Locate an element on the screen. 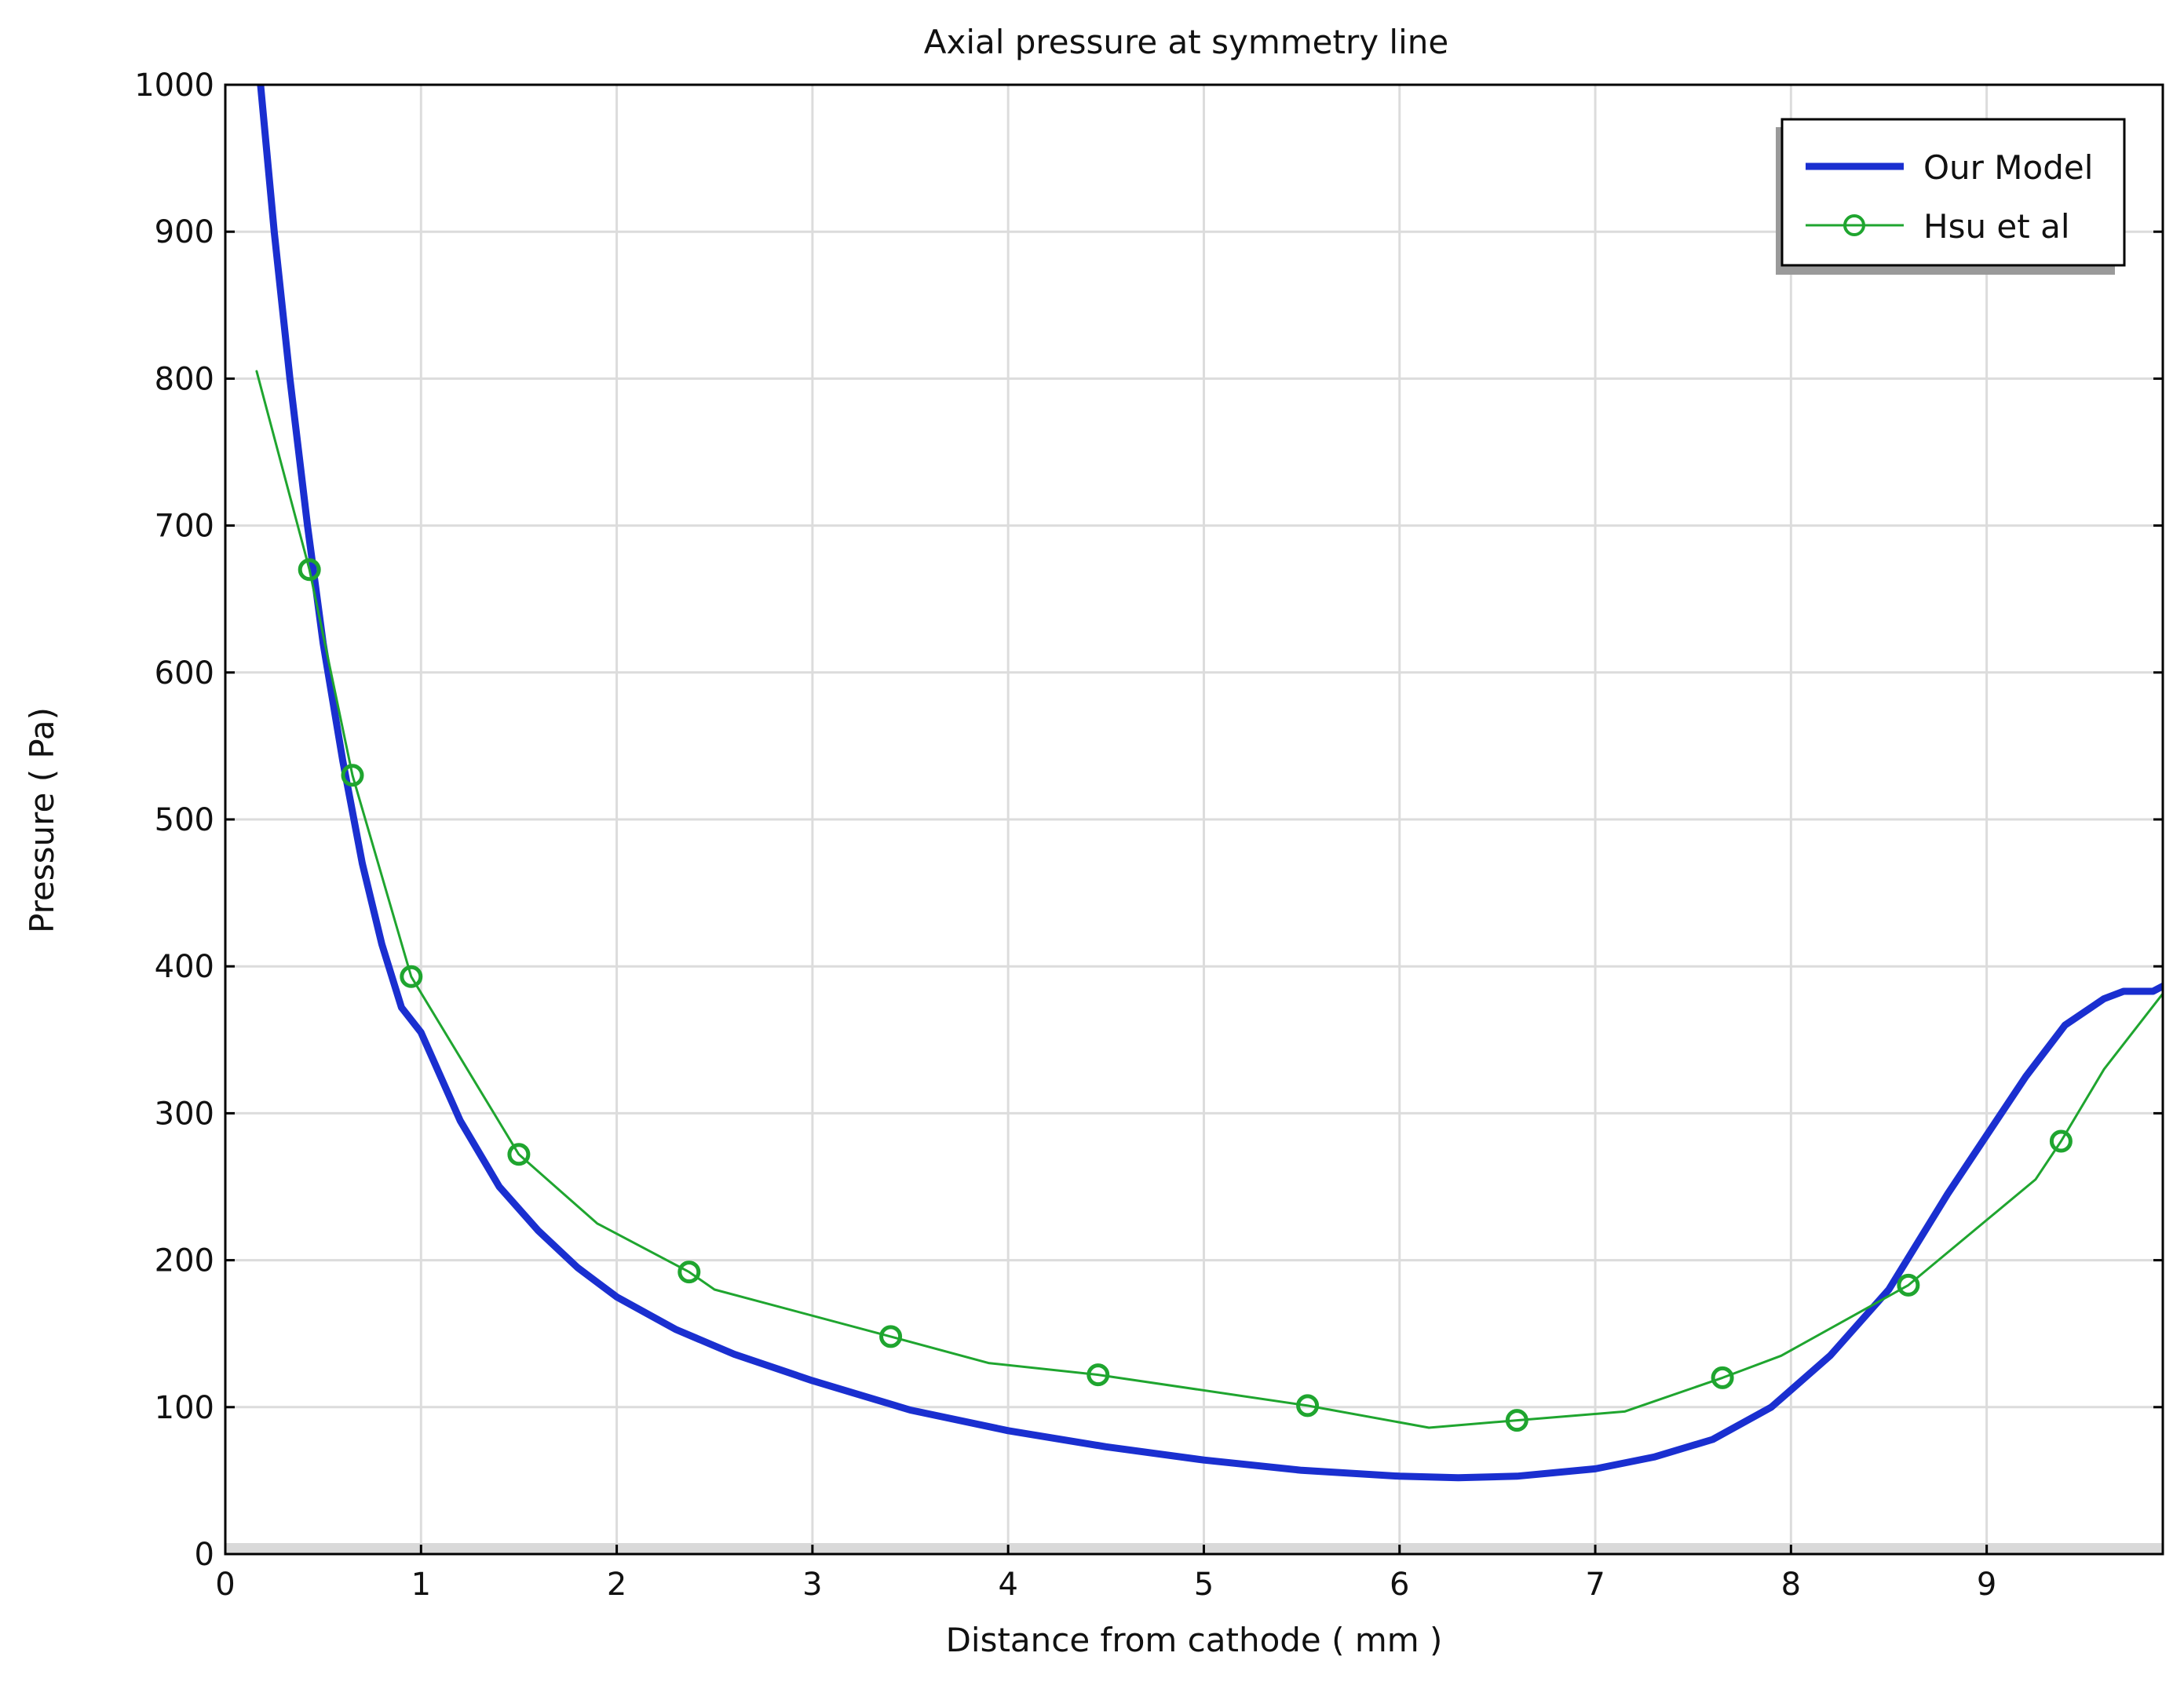 The image size is (2184, 1682). x-tick-label: 3 is located at coordinates (812, 1585).